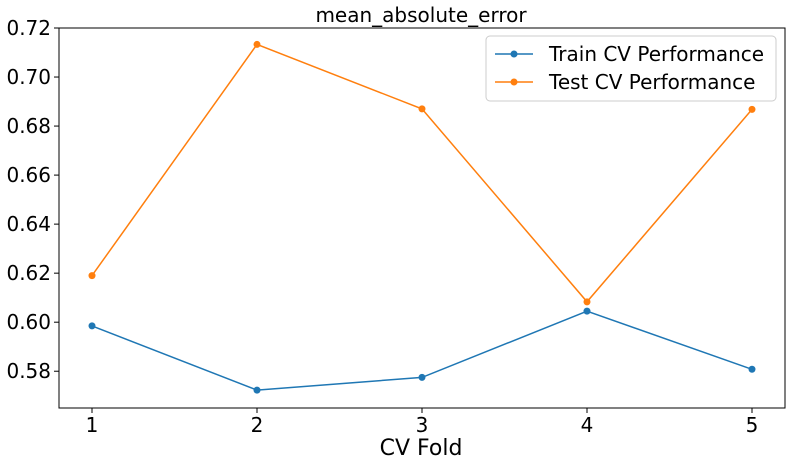 The image size is (791, 465). I want to click on x-axis-ticks: 1 2 3 4 5, so click(422, 422).